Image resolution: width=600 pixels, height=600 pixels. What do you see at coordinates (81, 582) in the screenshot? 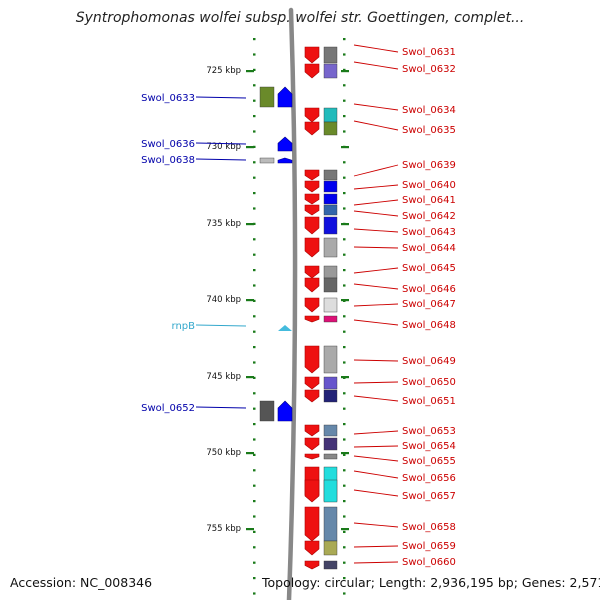
I see `accession-text: Accession: NC_008346` at bounding box center [81, 582].